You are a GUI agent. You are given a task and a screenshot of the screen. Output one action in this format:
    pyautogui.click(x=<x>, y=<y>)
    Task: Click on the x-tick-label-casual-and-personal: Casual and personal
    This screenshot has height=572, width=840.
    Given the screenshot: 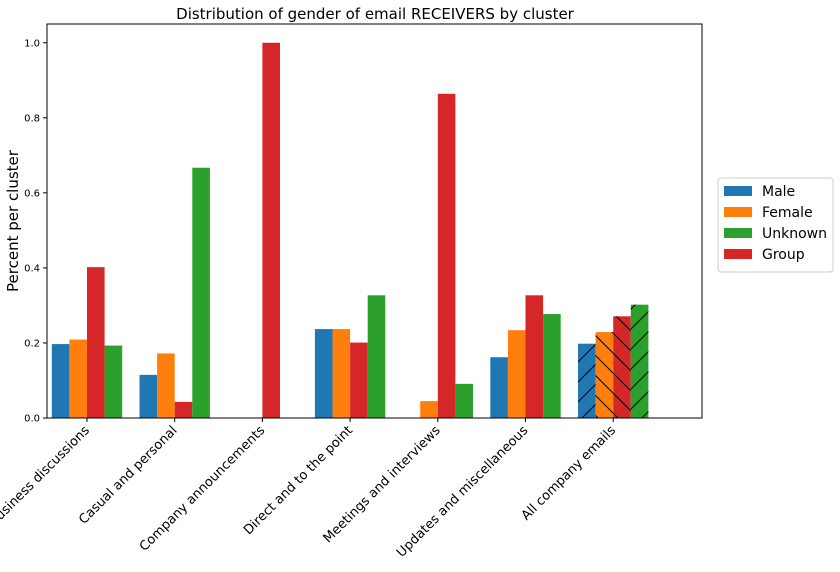 What is the action you would take?
    pyautogui.click(x=128, y=475)
    